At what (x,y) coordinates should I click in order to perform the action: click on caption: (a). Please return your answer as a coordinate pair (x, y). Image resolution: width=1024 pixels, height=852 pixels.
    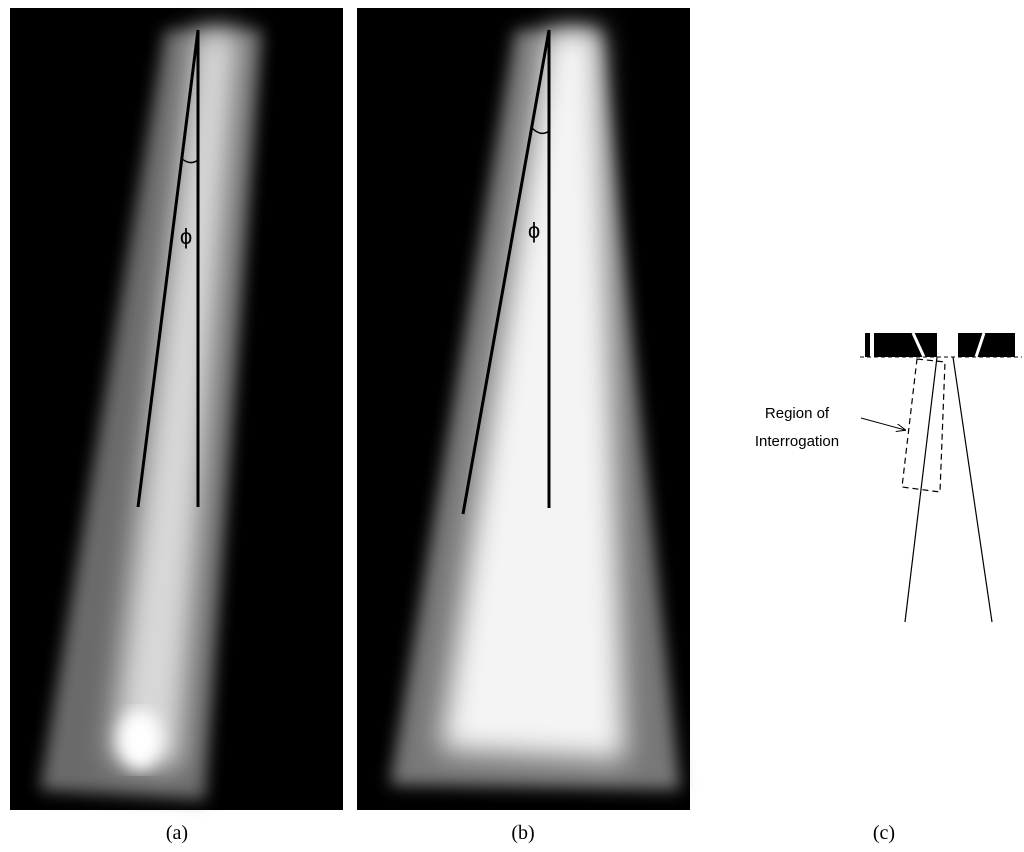
    Looking at the image, I should click on (177, 833).